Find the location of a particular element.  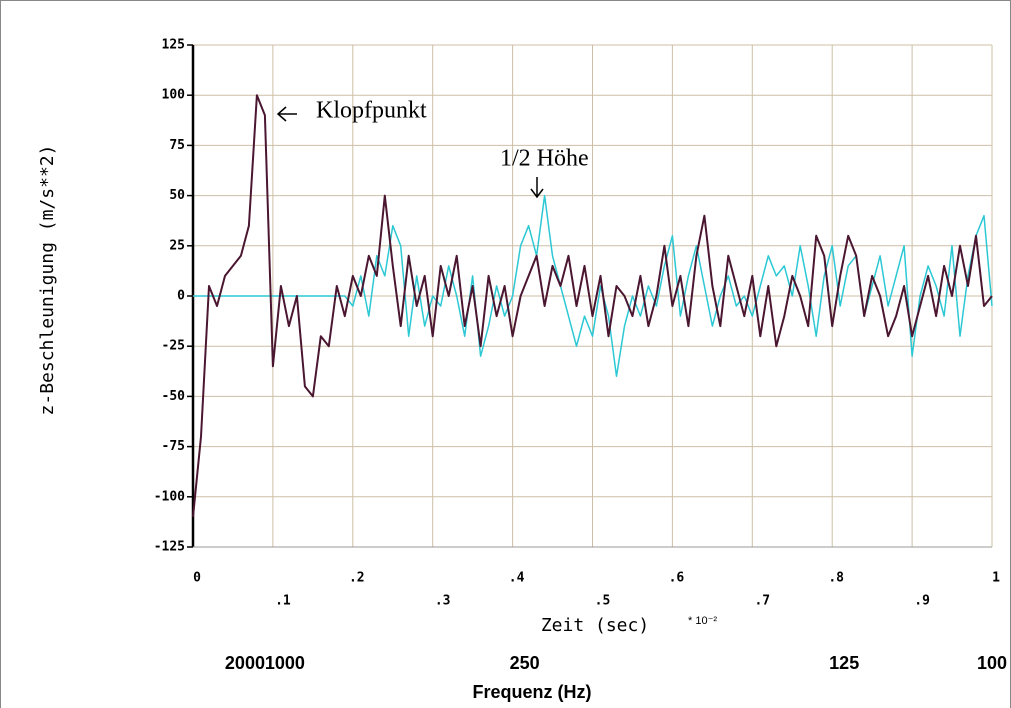

y-tick-label: 75 is located at coordinates (177, 145).